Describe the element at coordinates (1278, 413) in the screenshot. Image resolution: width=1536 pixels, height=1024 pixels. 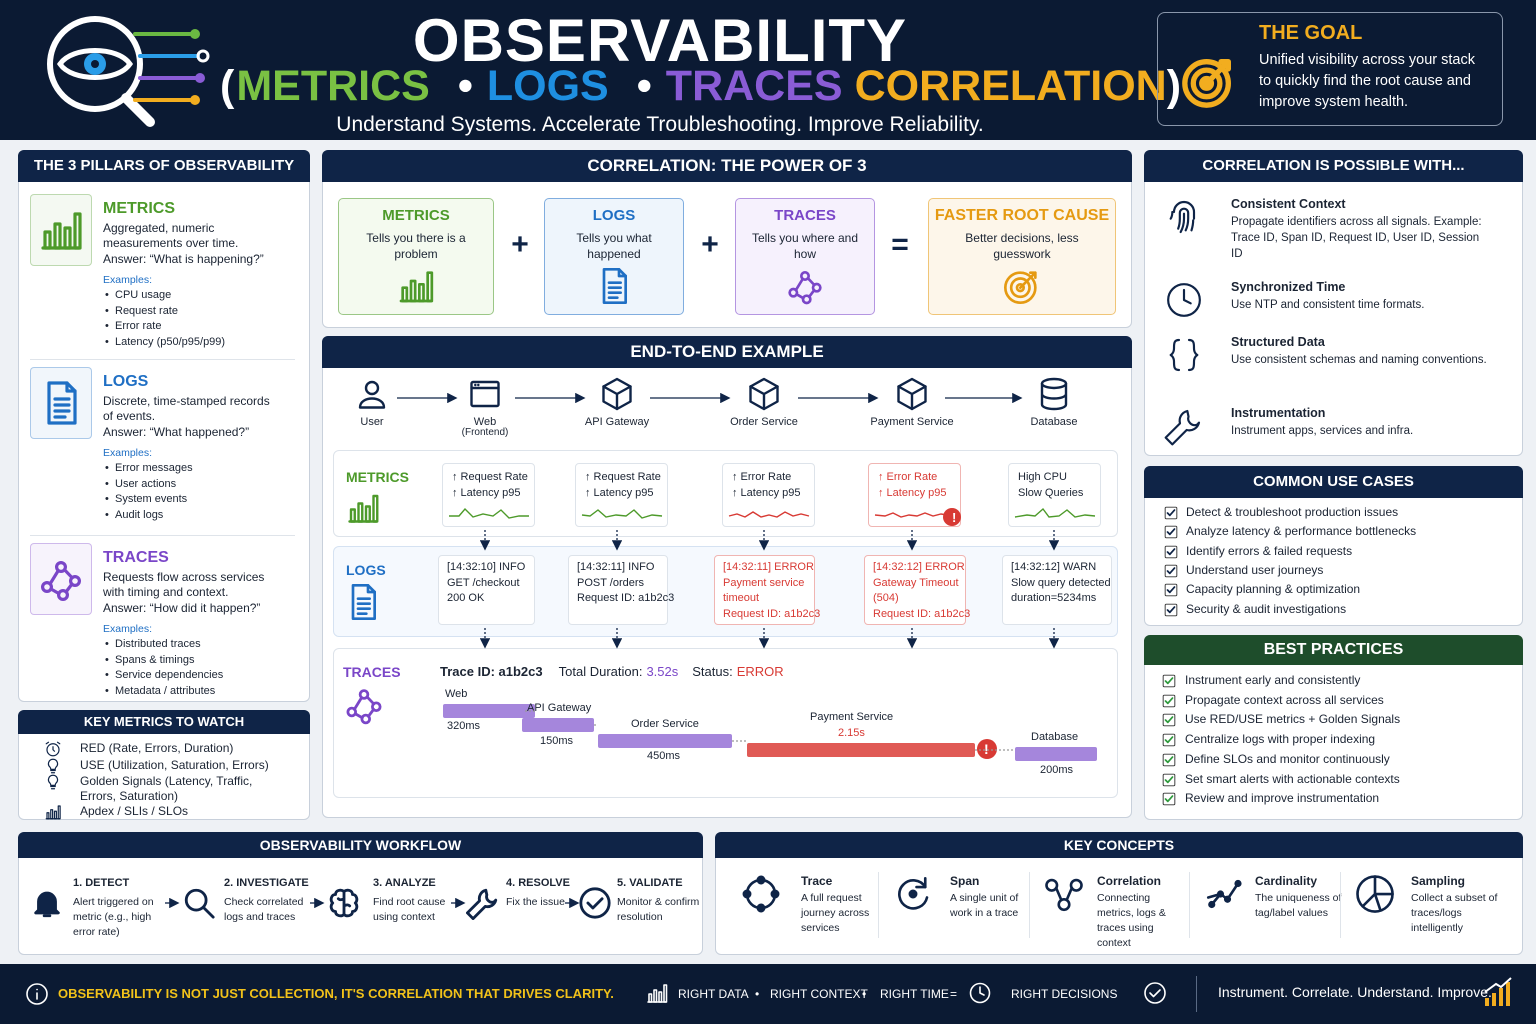
I see `correlation-title: Instrumentation` at that location.